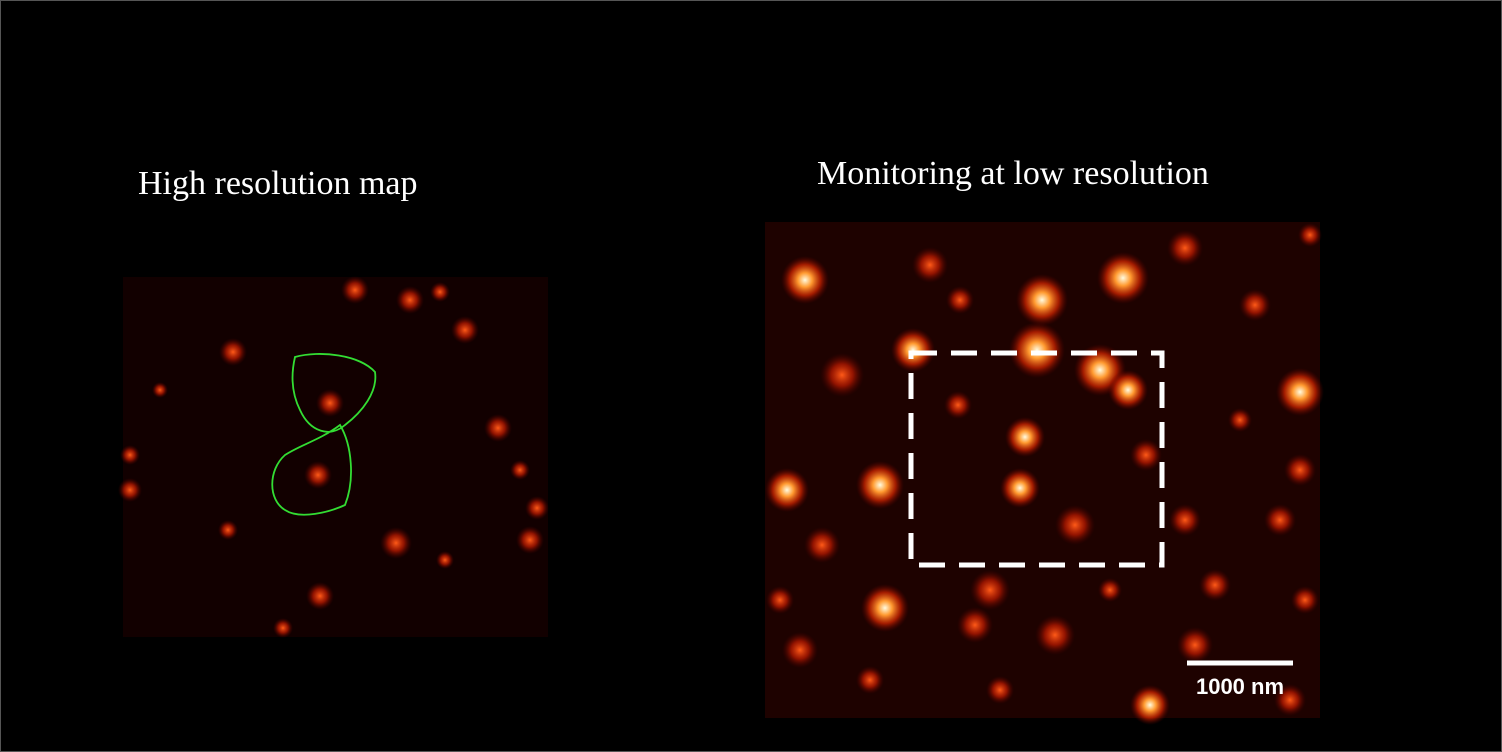 This screenshot has width=1502, height=752. I want to click on image-background, so click(335, 457).